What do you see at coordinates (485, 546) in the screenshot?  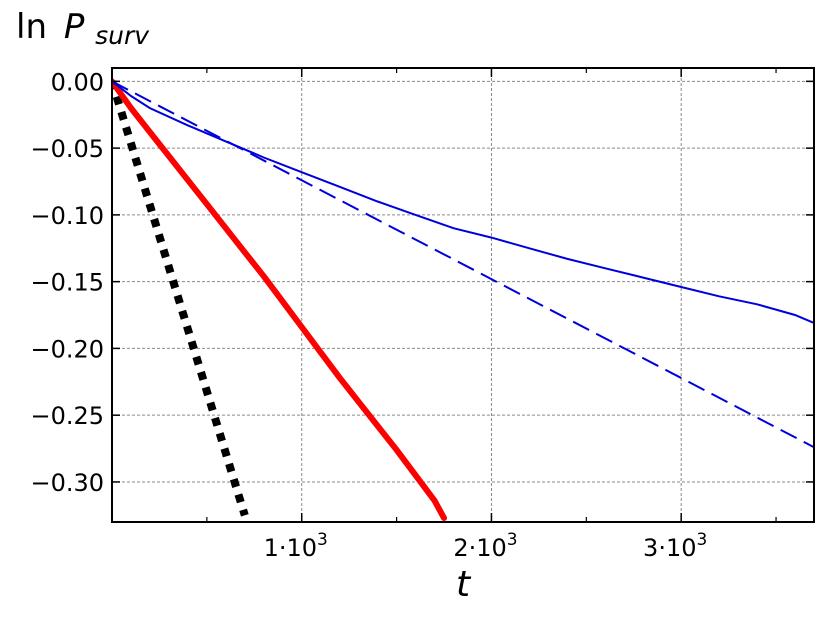 I see `x-tick-label: 2·103` at bounding box center [485, 546].